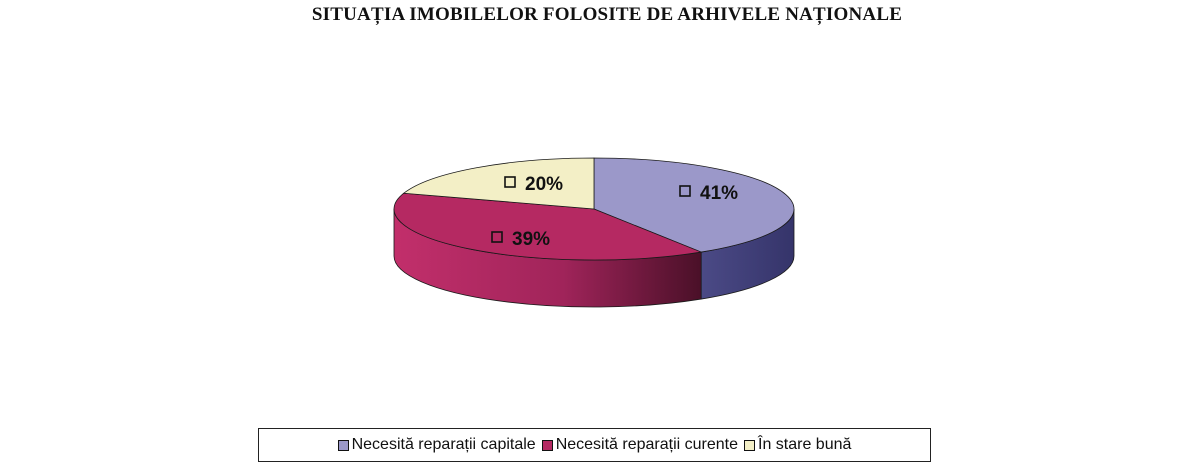 The height and width of the screenshot is (473, 1182). I want to click on legend-item-capitale: Necesită reparații capitale, so click(436, 445).